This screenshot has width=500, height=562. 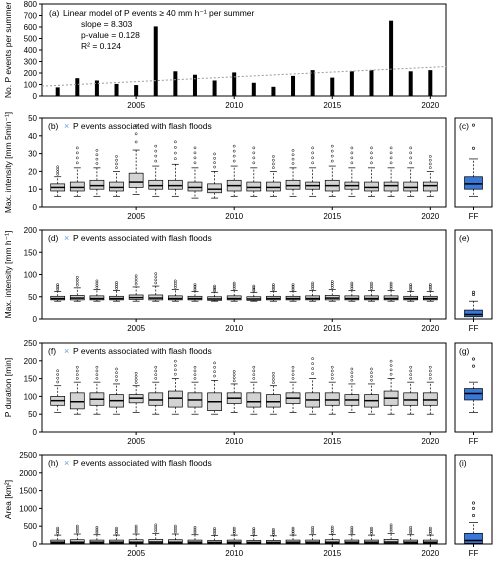 What do you see at coordinates (101, 46) in the screenshot?
I see `panel-a-annotation-r2: R² = 0.124` at bounding box center [101, 46].